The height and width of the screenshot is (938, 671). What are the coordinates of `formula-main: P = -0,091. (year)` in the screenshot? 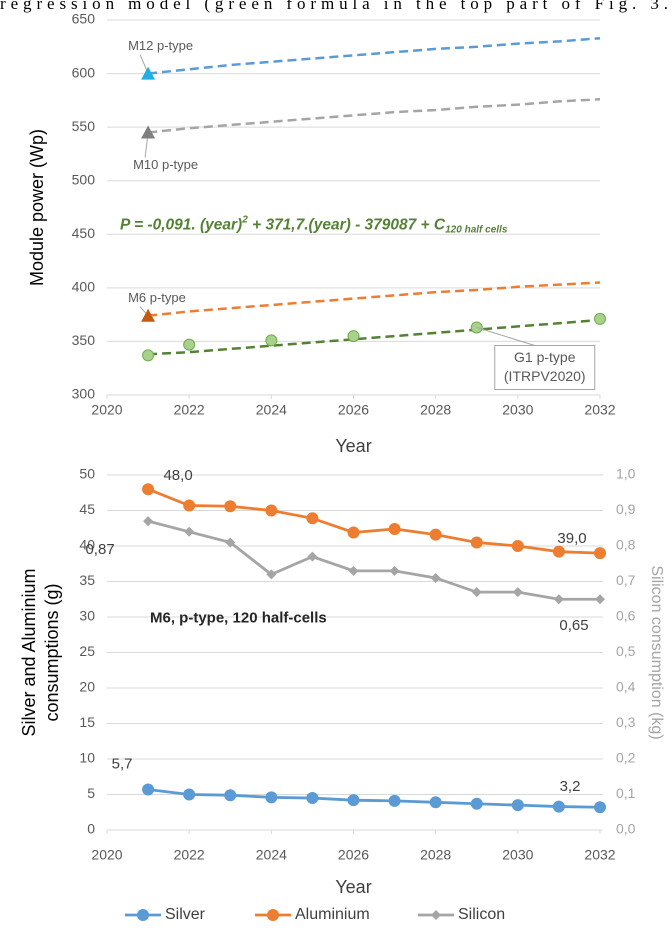 It's located at (181, 225).